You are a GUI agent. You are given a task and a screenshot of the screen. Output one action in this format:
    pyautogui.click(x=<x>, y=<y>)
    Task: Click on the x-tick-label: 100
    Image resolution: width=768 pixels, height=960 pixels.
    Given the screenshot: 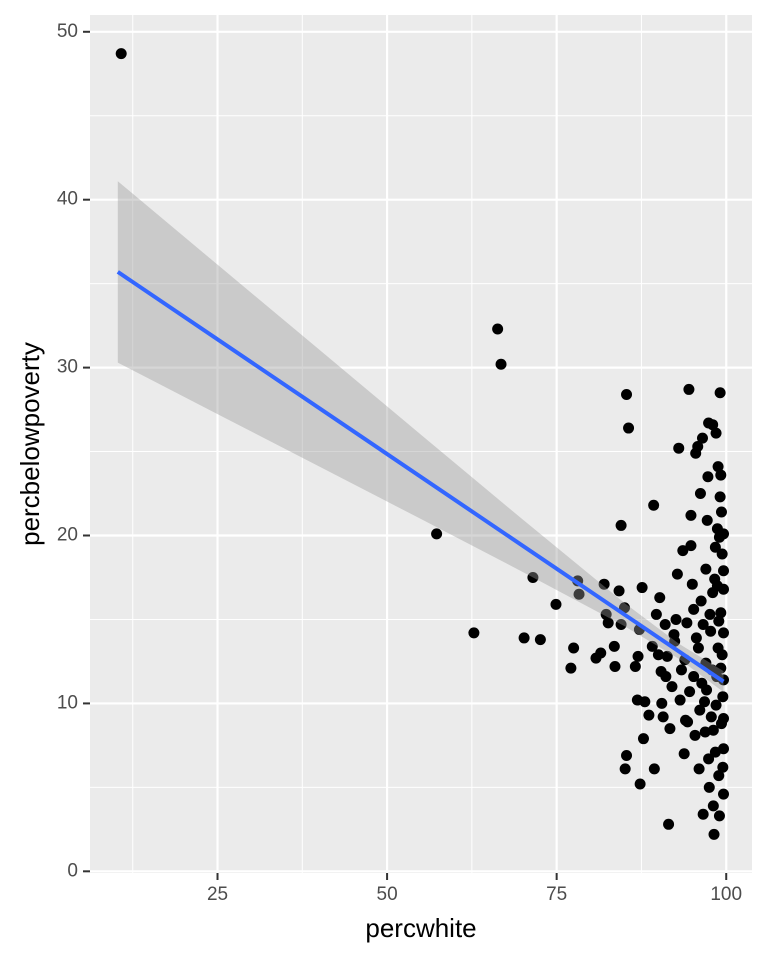 What is the action you would take?
    pyautogui.click(x=726, y=894)
    